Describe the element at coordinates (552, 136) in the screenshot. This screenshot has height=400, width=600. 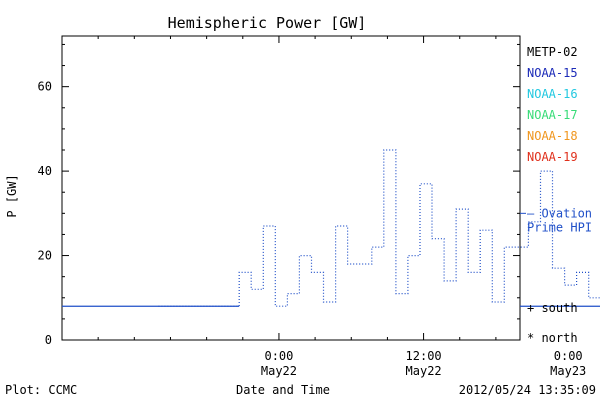
I see `legend-entry: NOAA-18` at that location.